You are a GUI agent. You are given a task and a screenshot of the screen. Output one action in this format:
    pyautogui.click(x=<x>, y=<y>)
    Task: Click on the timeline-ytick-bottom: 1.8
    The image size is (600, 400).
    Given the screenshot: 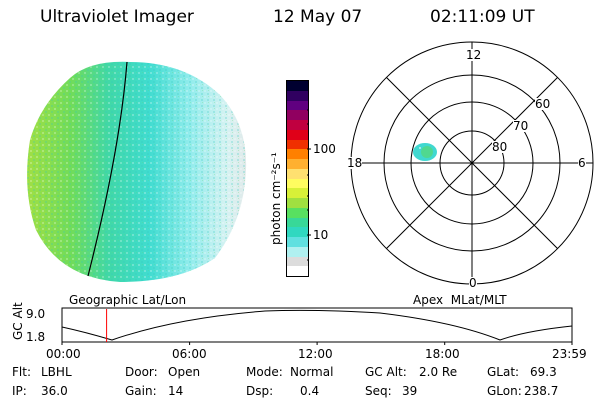 What is the action you would take?
    pyautogui.click(x=36, y=337)
    